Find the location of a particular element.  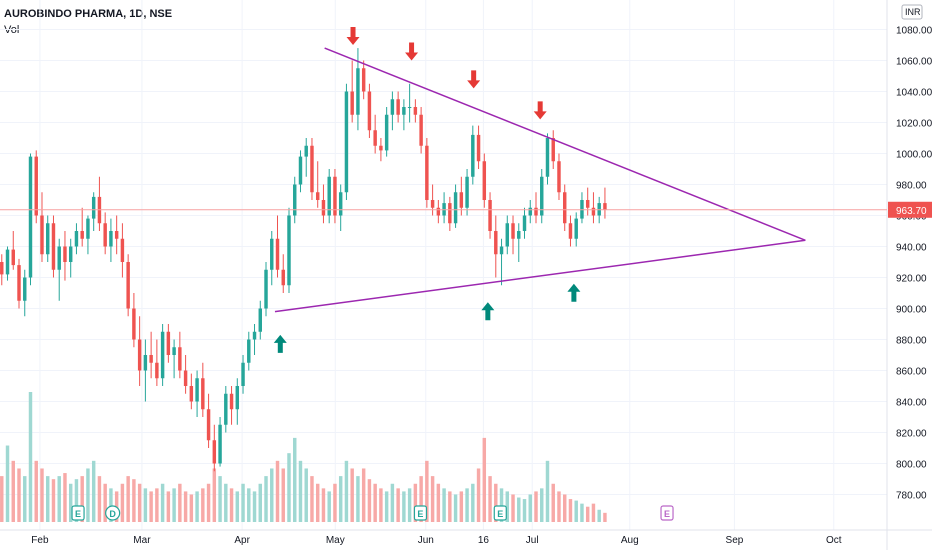

currency-label: INR is located at coordinates (913, 12).